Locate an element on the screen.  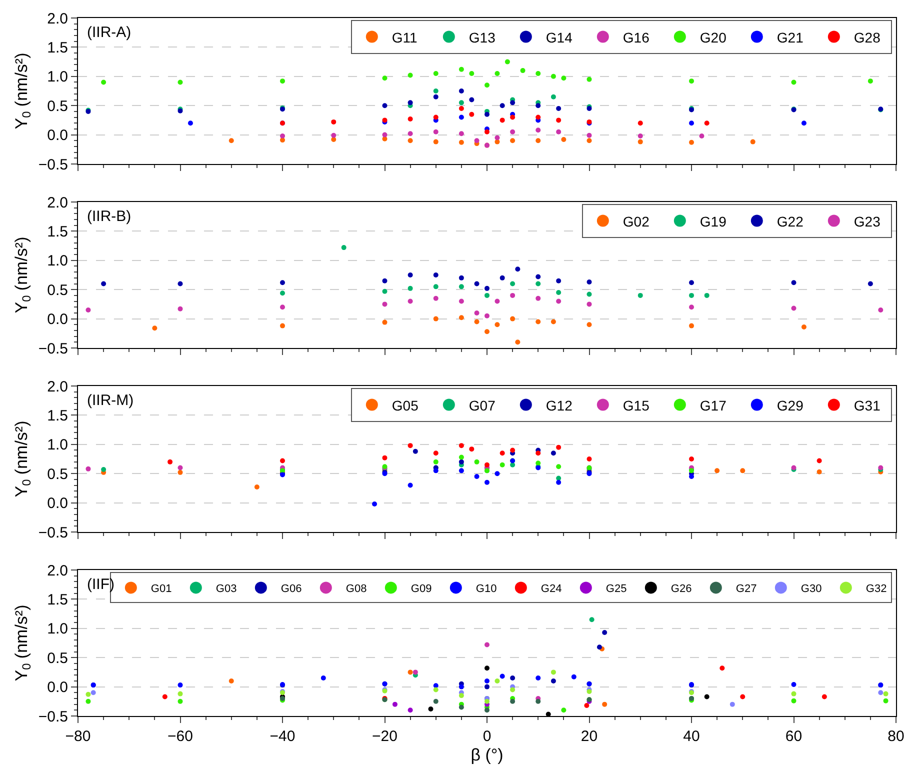
y-tick-label: 2.0 is located at coordinates (57, 19).